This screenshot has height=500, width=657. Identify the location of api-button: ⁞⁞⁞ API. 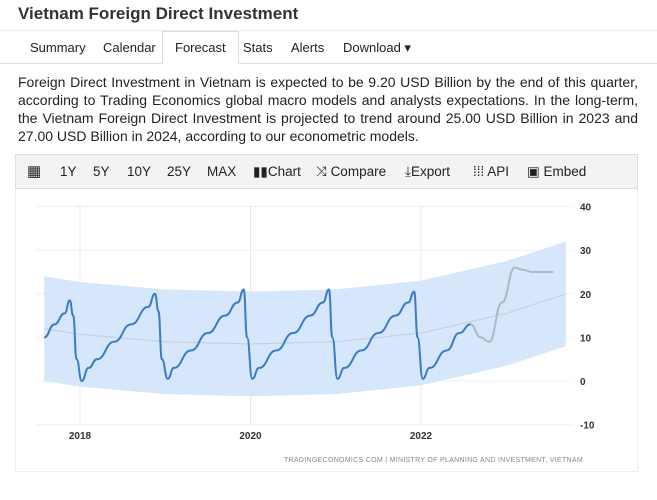
(491, 171).